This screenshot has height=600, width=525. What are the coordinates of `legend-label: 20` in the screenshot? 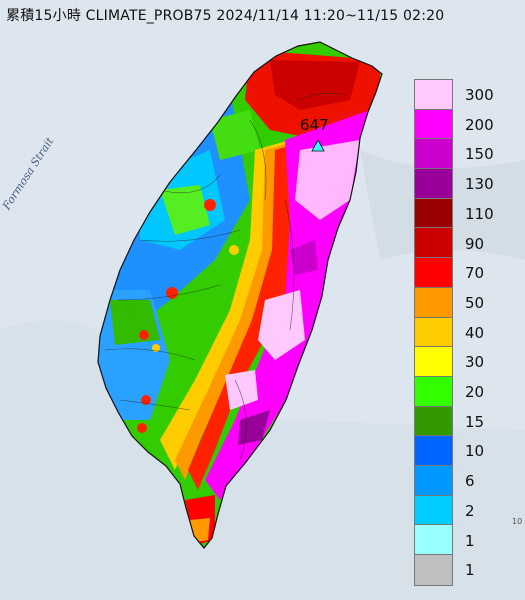 It's located at (475, 392).